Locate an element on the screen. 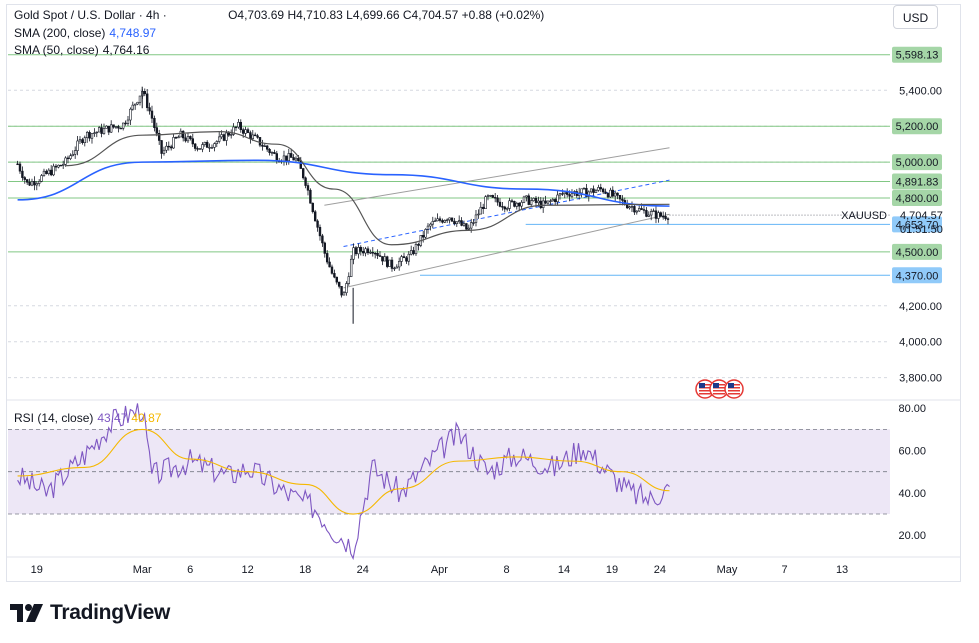 This screenshot has width=979, height=643. rsi-legend: RSI (14, close) 43.47 40.87 is located at coordinates (87, 418).